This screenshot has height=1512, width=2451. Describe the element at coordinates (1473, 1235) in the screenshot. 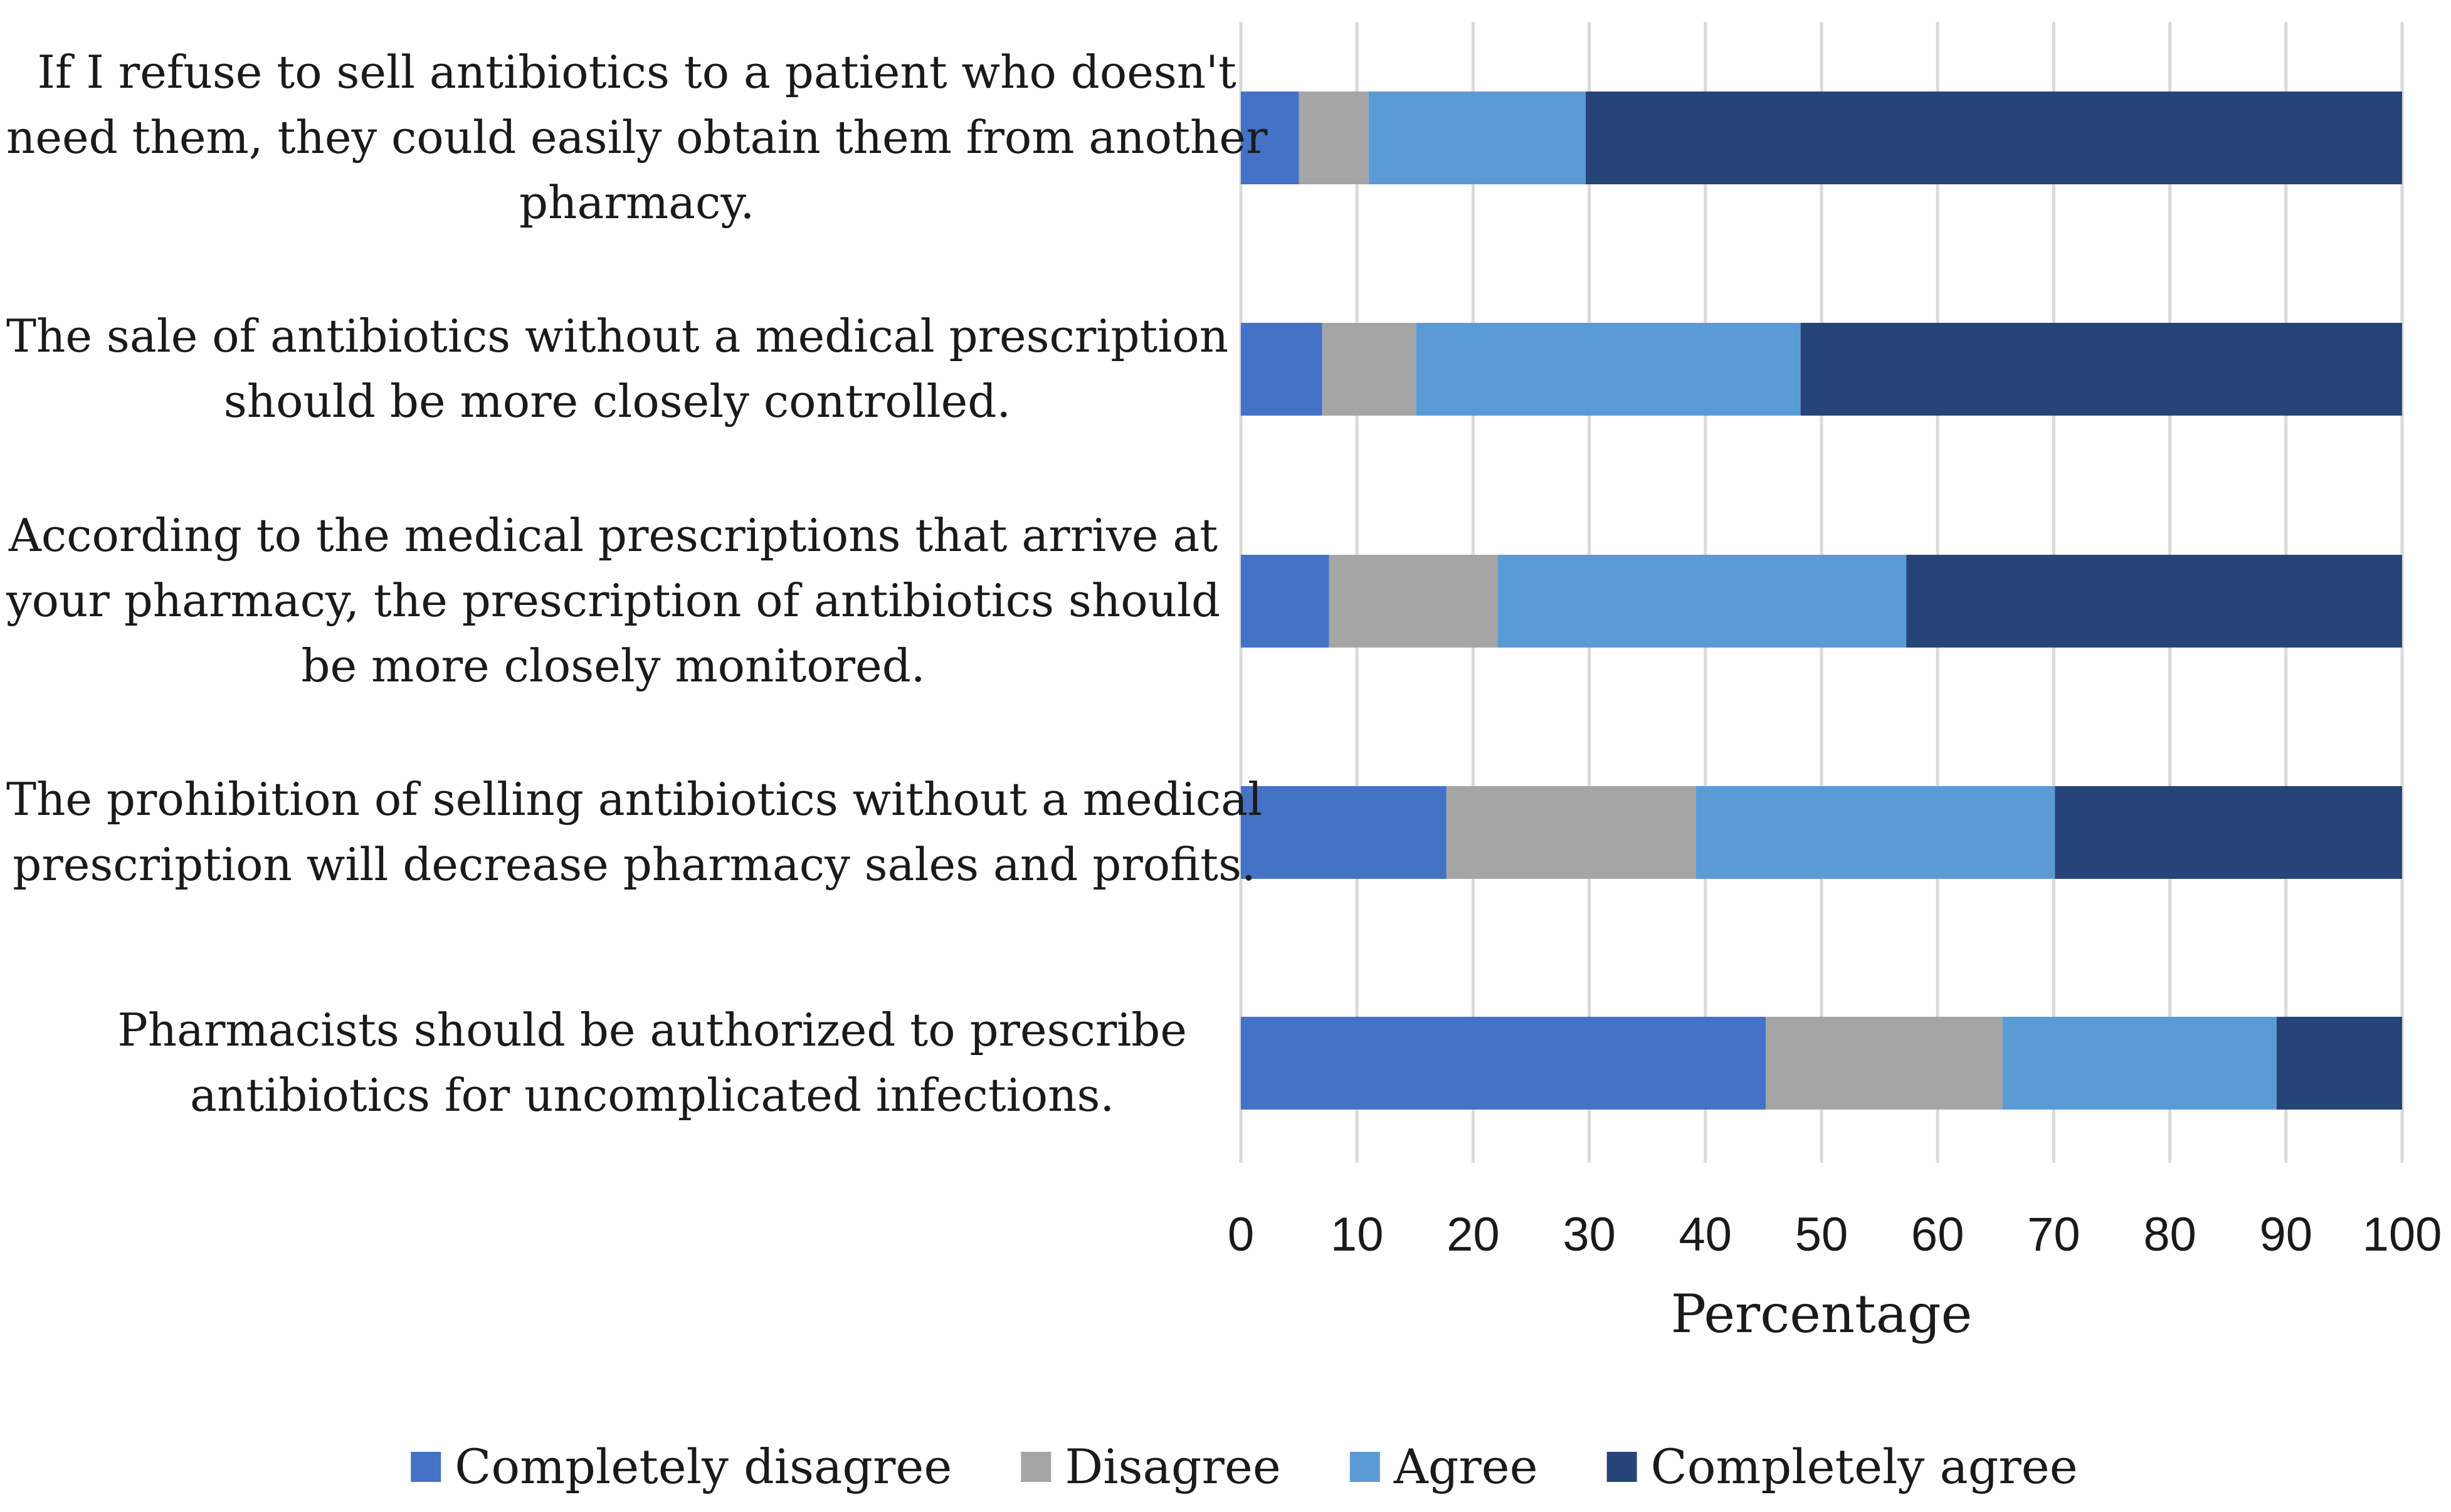

I see `x-tick-label-20: 20` at that location.